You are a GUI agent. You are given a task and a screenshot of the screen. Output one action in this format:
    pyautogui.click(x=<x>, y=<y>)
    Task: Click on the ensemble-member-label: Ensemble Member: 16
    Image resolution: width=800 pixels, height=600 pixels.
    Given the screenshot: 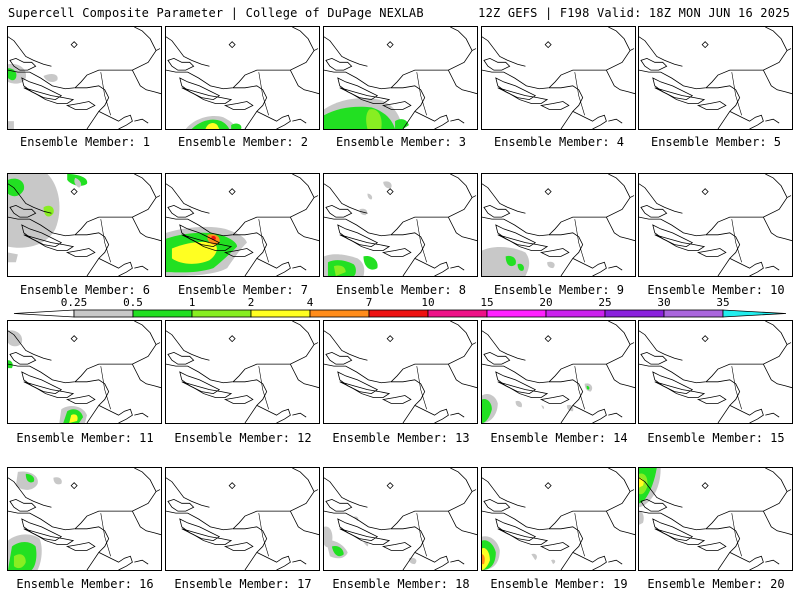 What is the action you would take?
    pyautogui.click(x=85, y=584)
    